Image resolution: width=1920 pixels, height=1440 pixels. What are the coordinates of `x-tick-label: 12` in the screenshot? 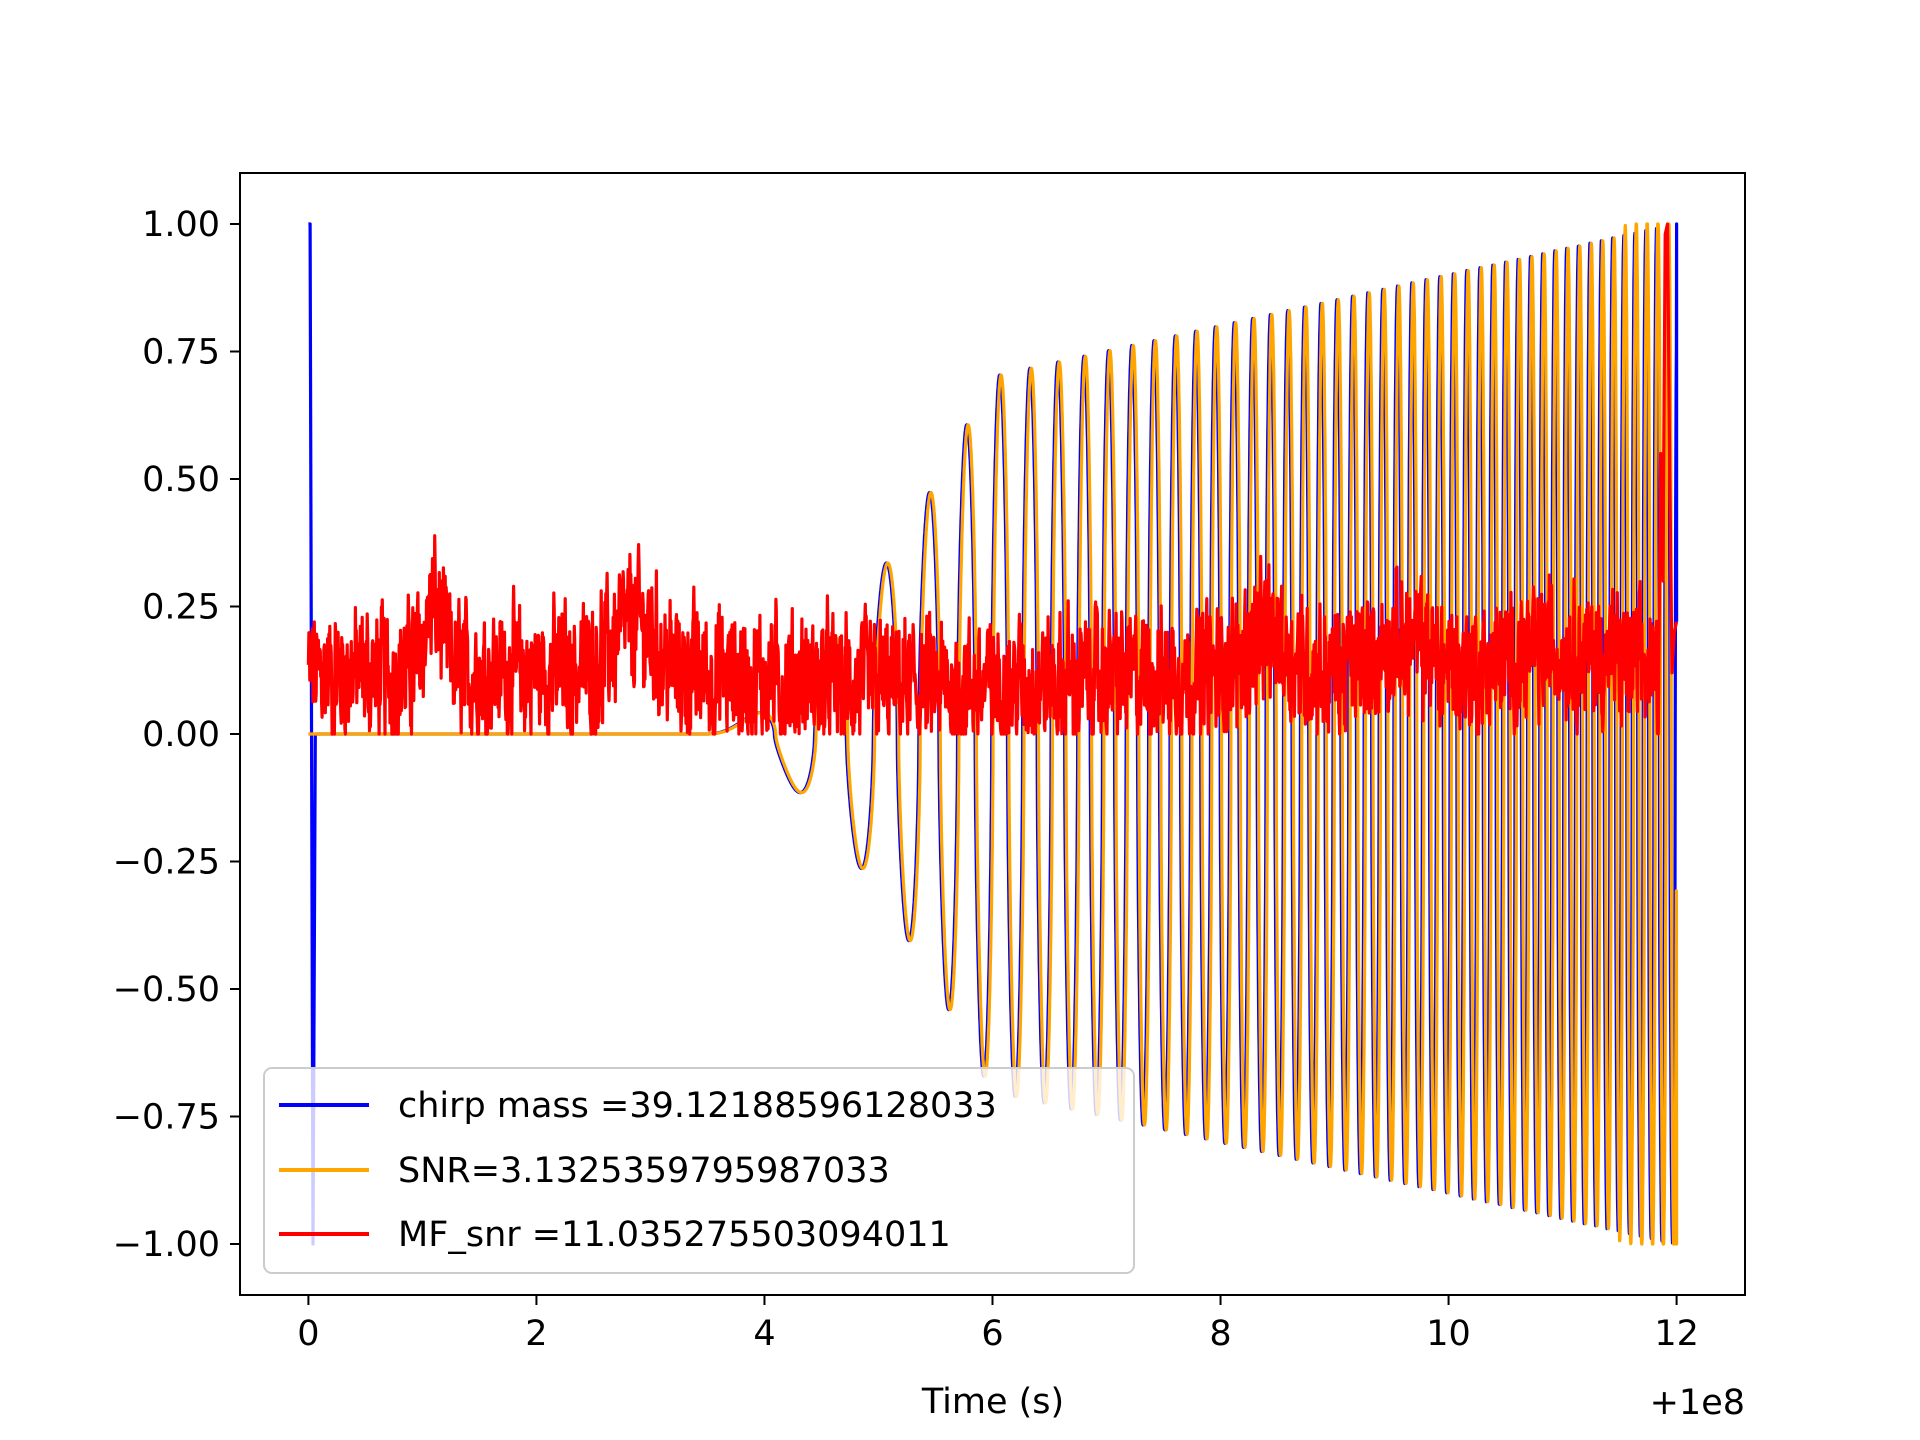 It's located at (1676, 1334).